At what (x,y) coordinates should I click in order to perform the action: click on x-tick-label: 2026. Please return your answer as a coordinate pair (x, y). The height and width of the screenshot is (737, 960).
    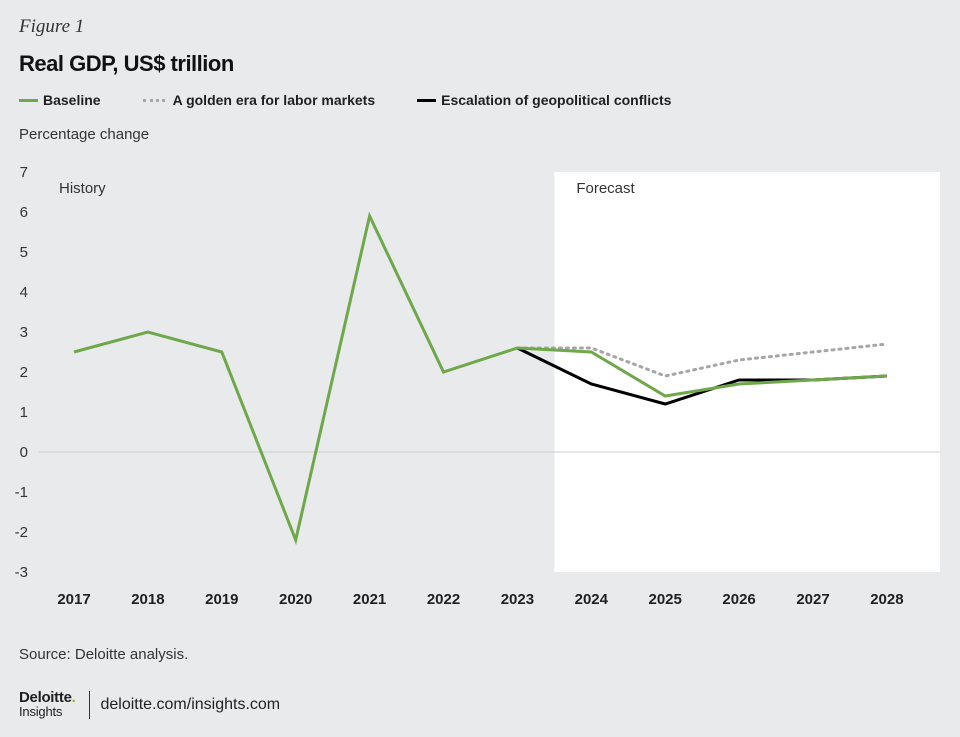
    Looking at the image, I should click on (738, 599).